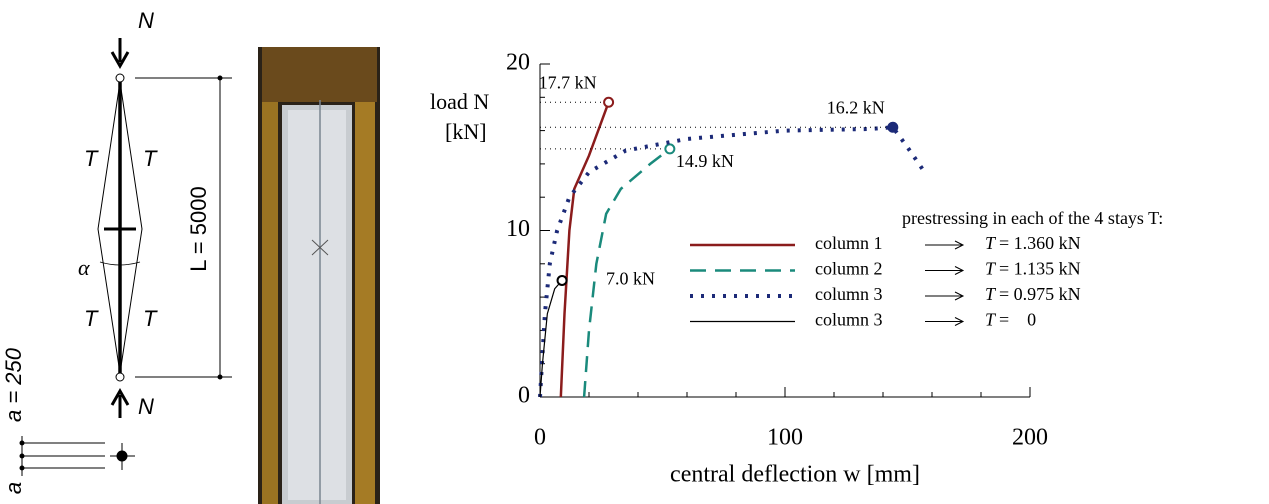 The height and width of the screenshot is (504, 1269). What do you see at coordinates (705, 161) in the screenshot?
I see `peak-label: 14.9 kN` at bounding box center [705, 161].